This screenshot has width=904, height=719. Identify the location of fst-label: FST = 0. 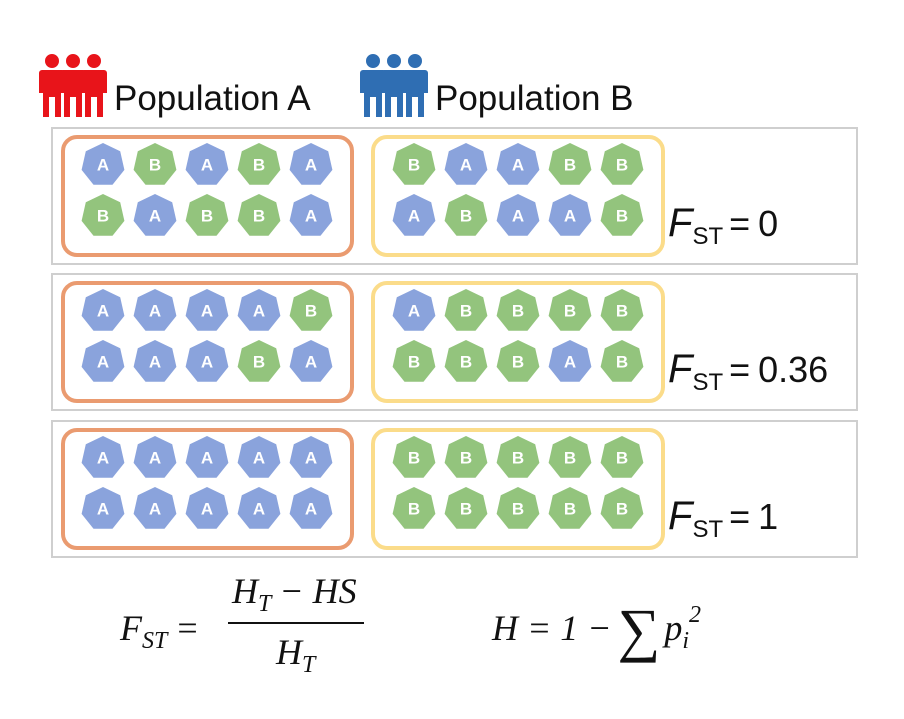
(723, 225).